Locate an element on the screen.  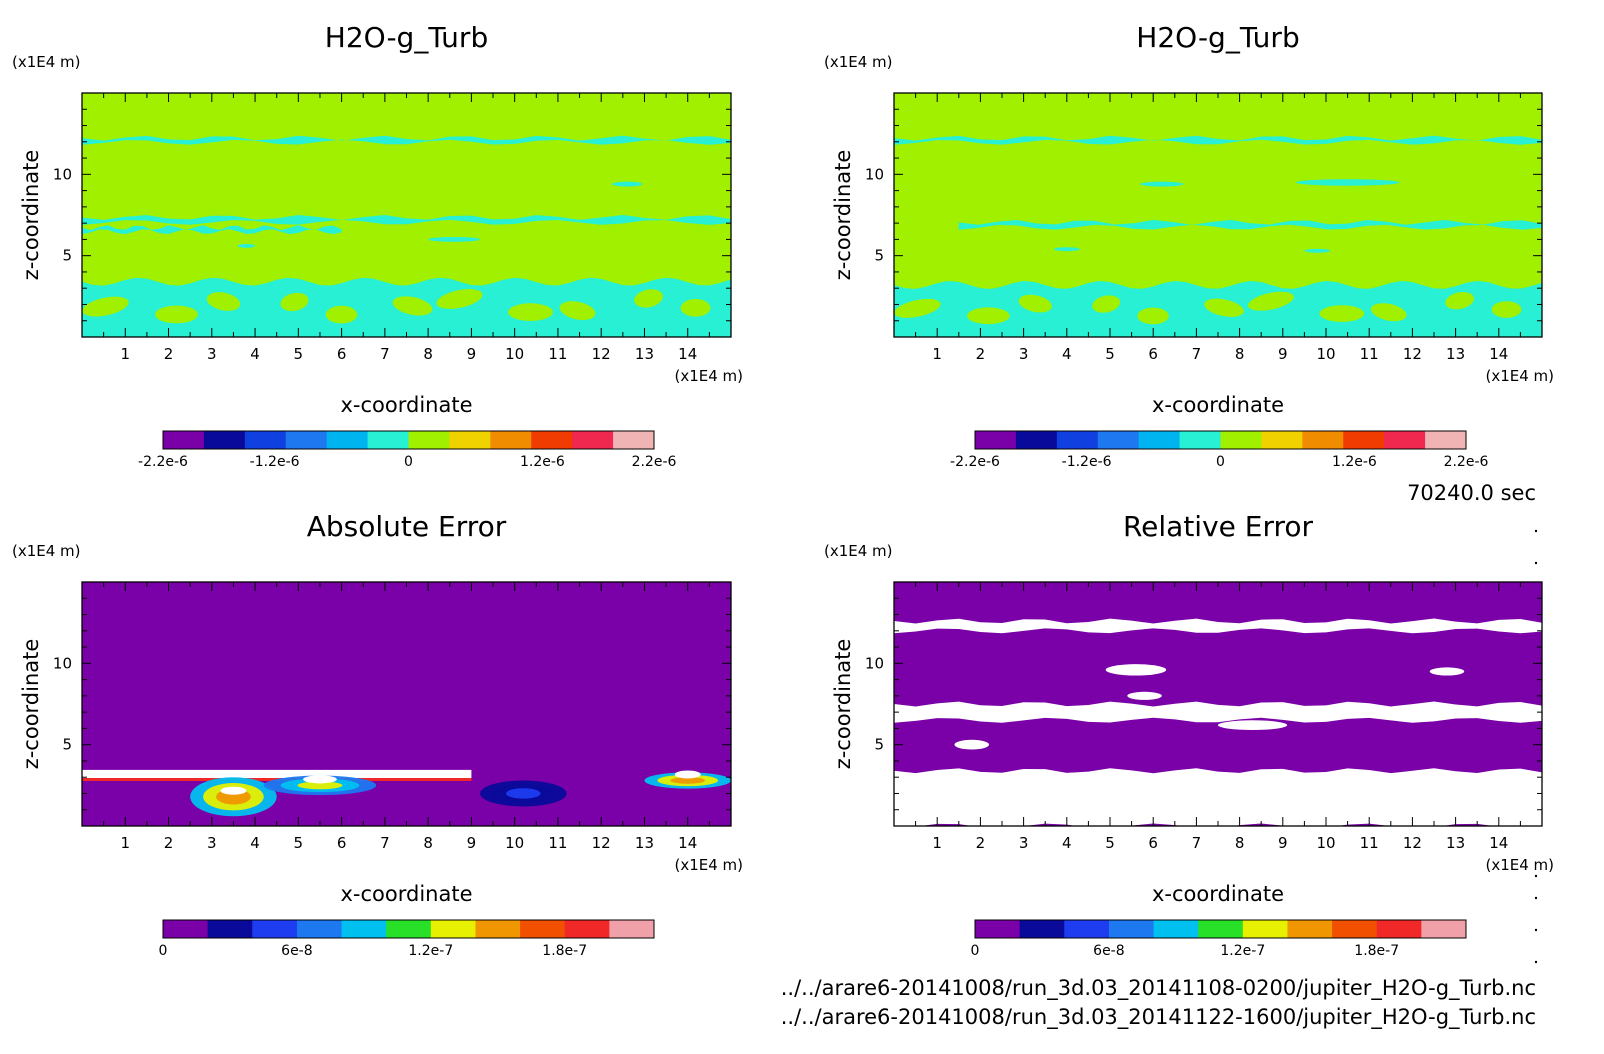
colorbar-label: 1.2e-6 is located at coordinates (542, 462).